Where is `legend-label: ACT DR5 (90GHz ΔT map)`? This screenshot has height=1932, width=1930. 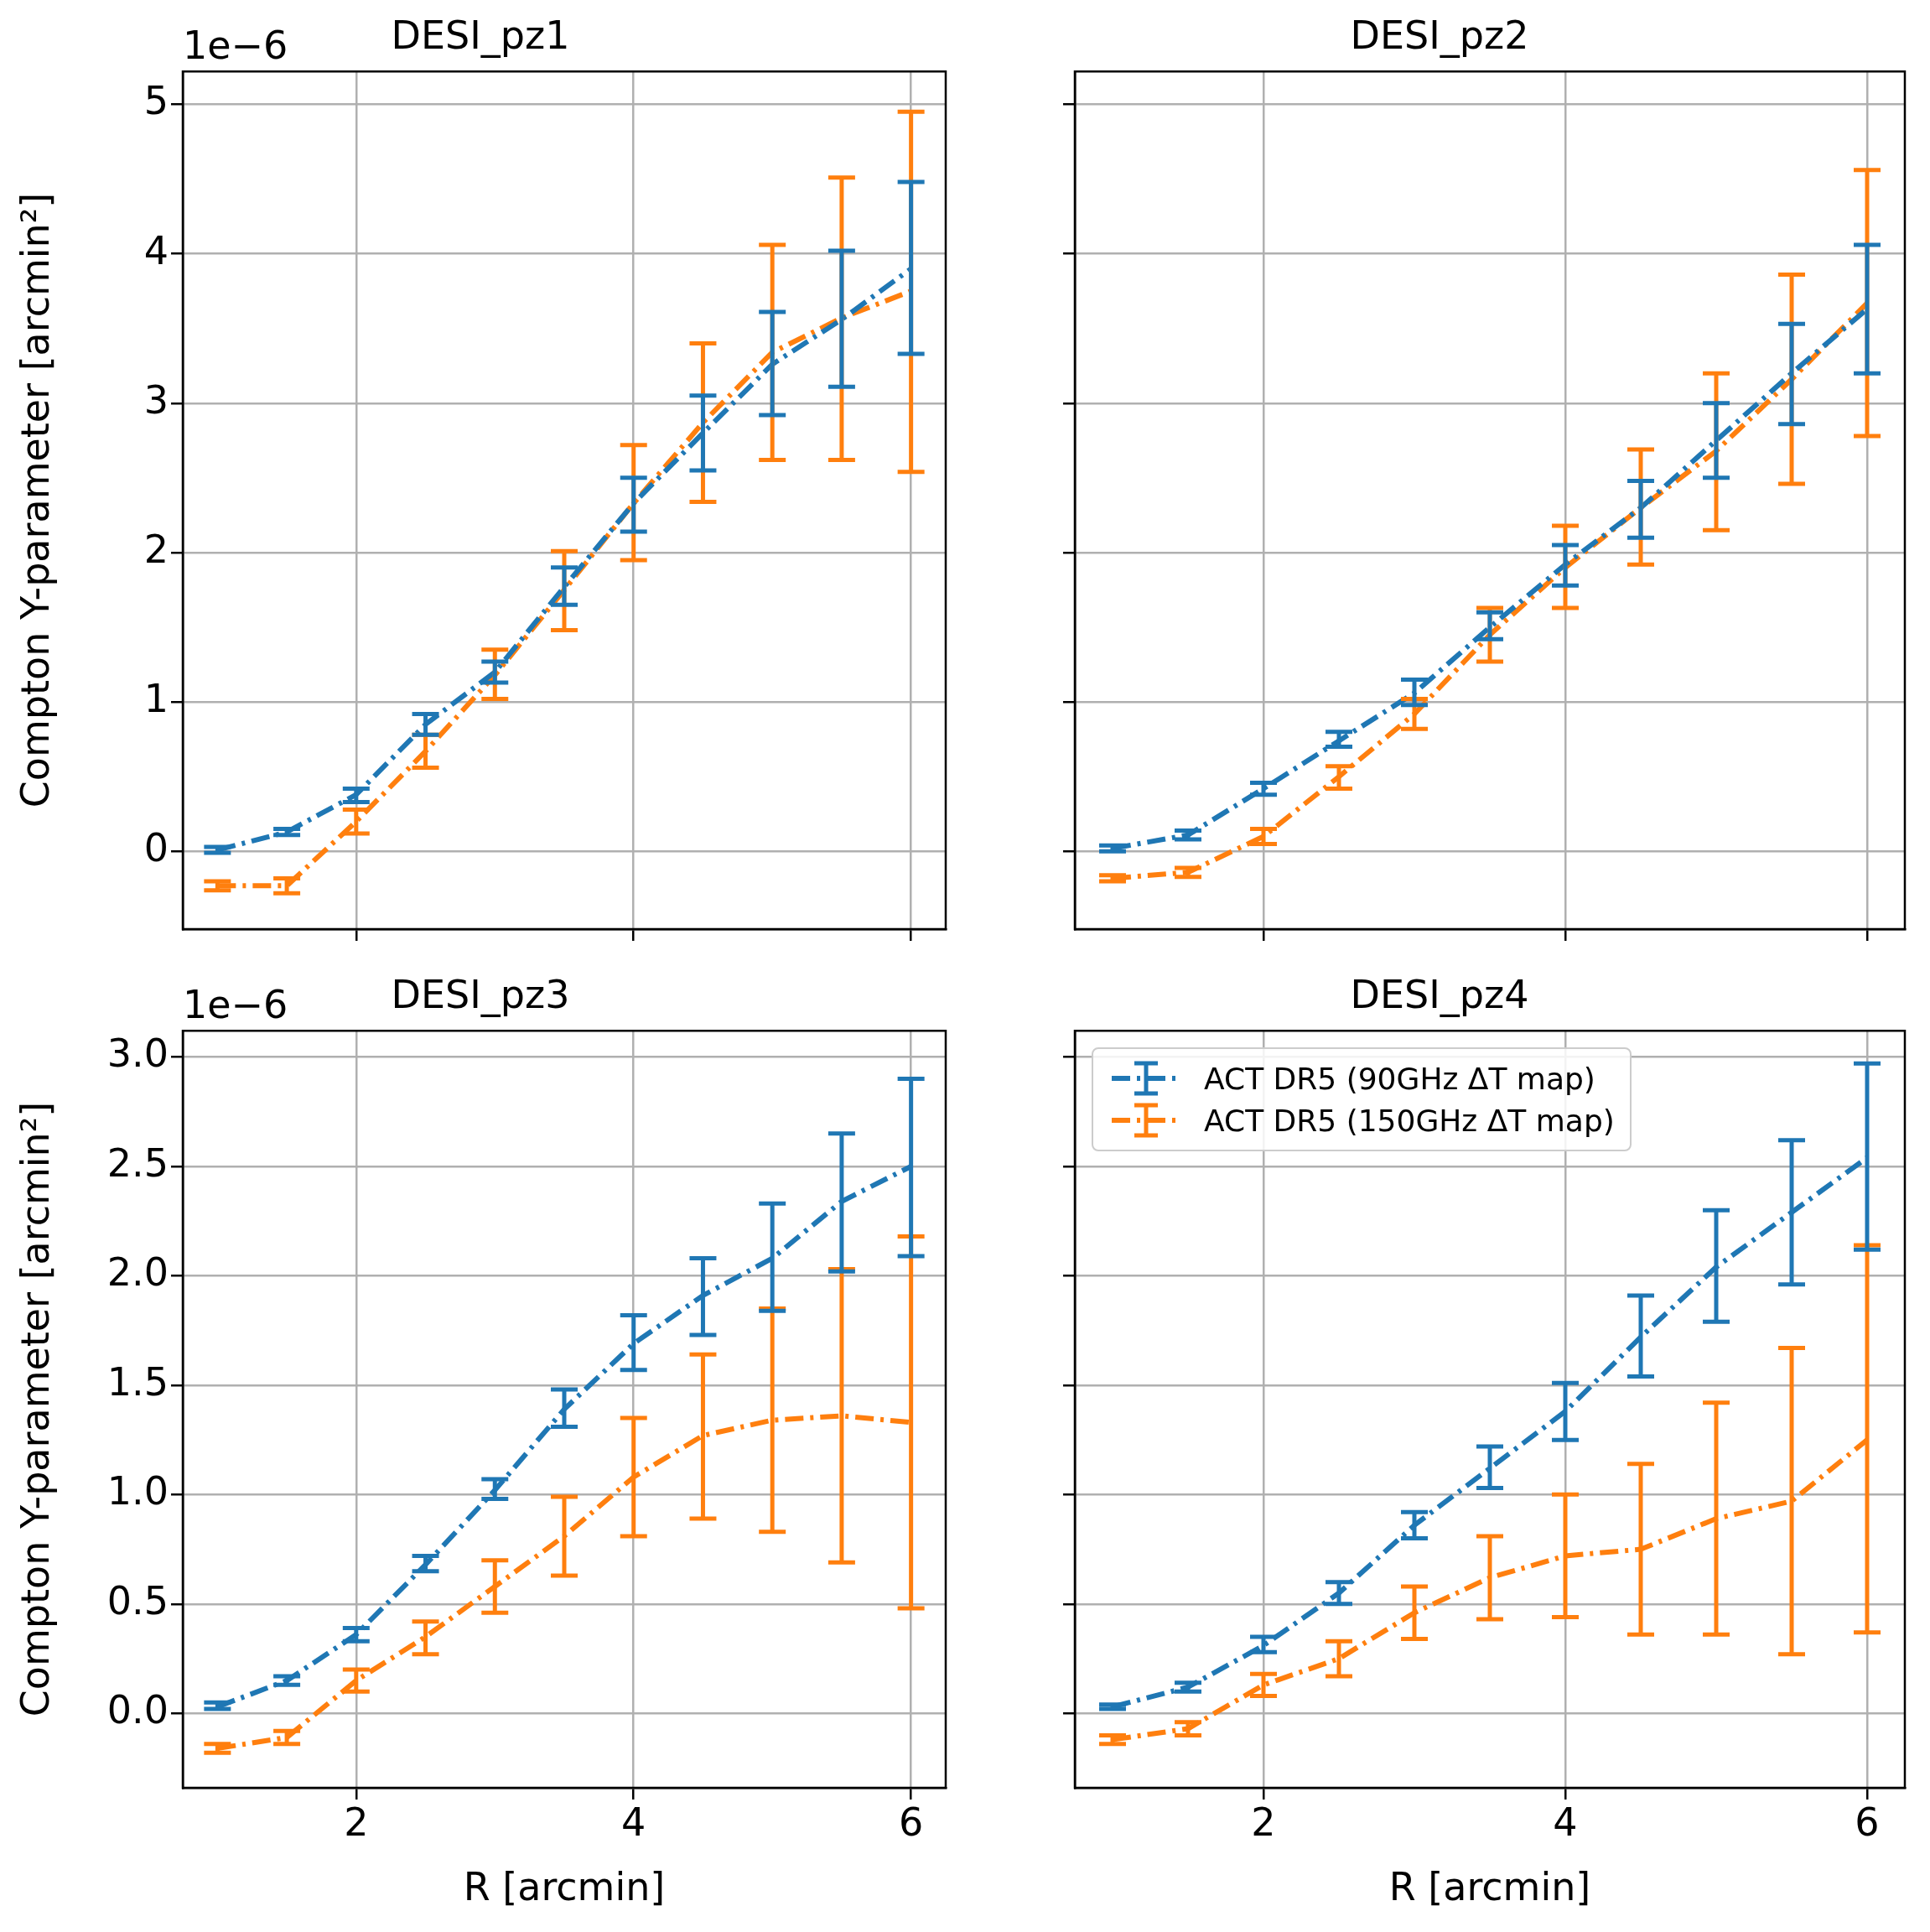 legend-label: ACT DR5 (90GHz ΔT map) is located at coordinates (1399, 1078).